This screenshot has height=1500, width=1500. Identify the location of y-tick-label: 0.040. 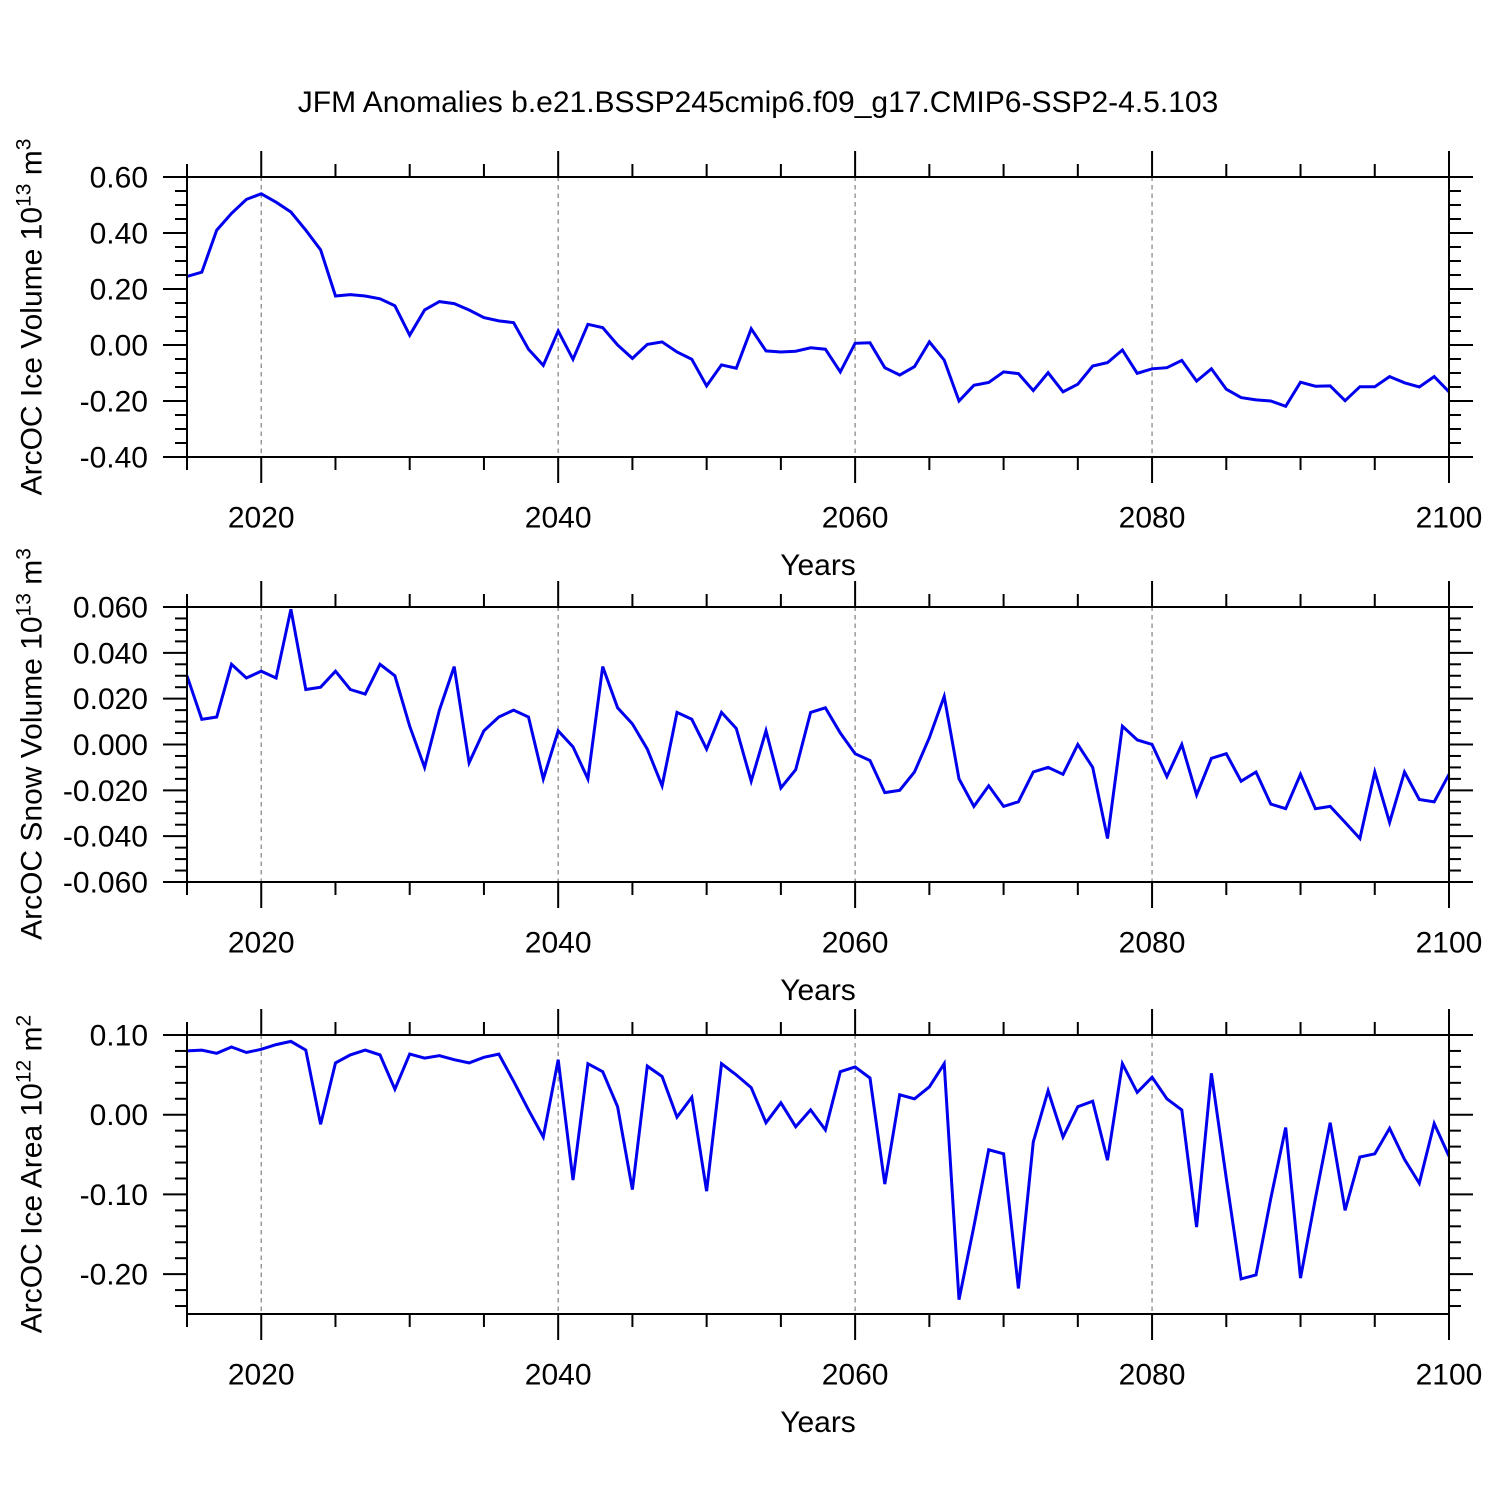
(110, 653).